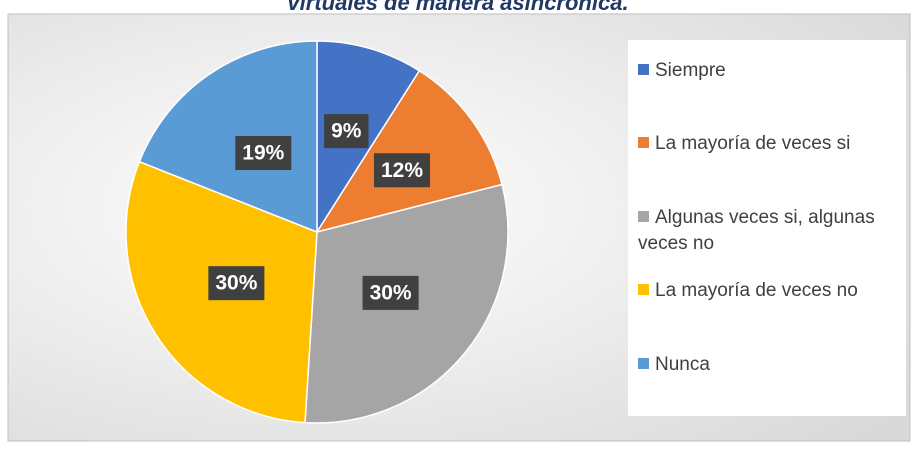 This screenshot has height=449, width=915. Describe the element at coordinates (690, 70) in the screenshot. I see `legend-label: Siempre` at that location.